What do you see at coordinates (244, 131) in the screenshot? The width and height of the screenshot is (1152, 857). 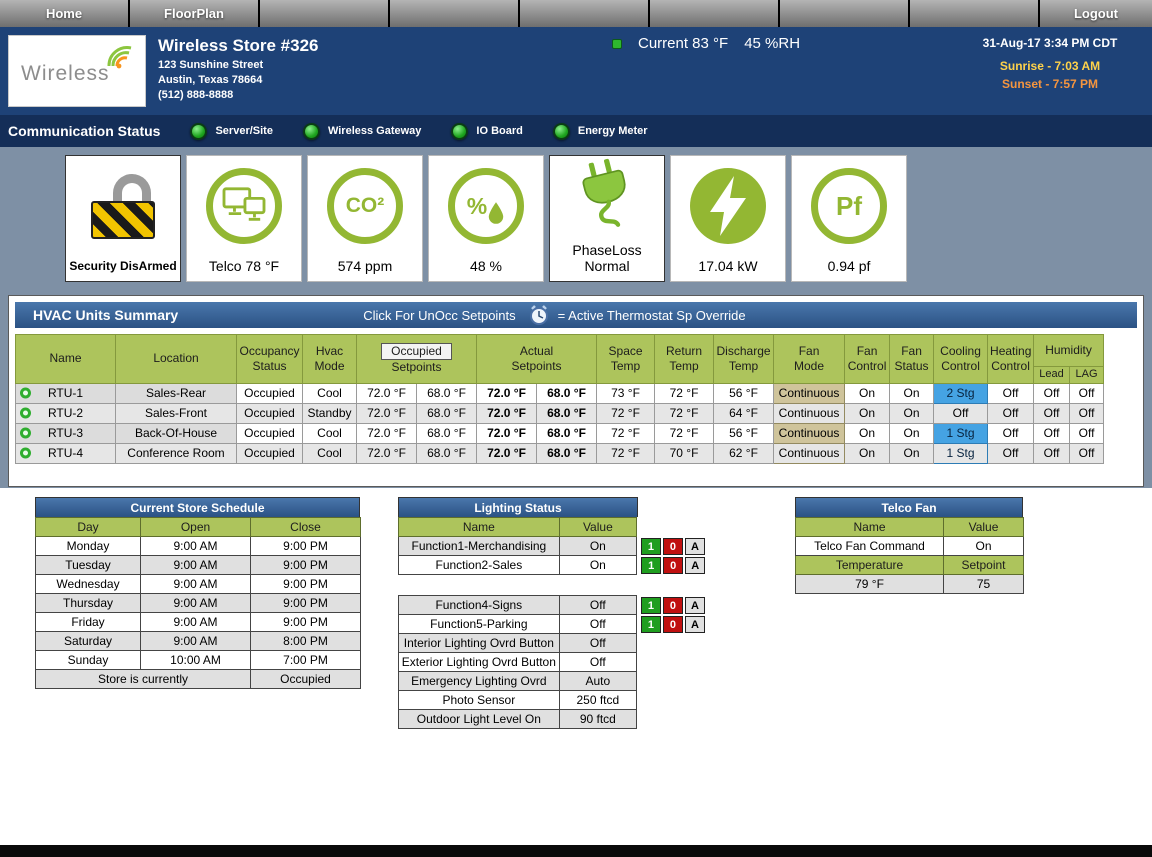 I see `comm-item-label: Server/Site` at bounding box center [244, 131].